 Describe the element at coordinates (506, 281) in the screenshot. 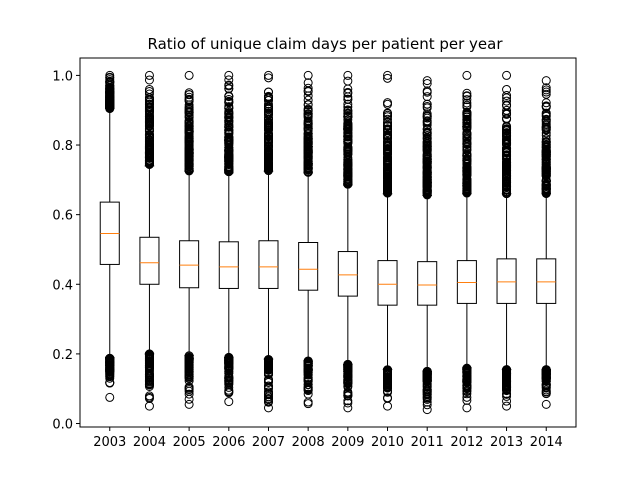

I see `iqr-box` at that location.